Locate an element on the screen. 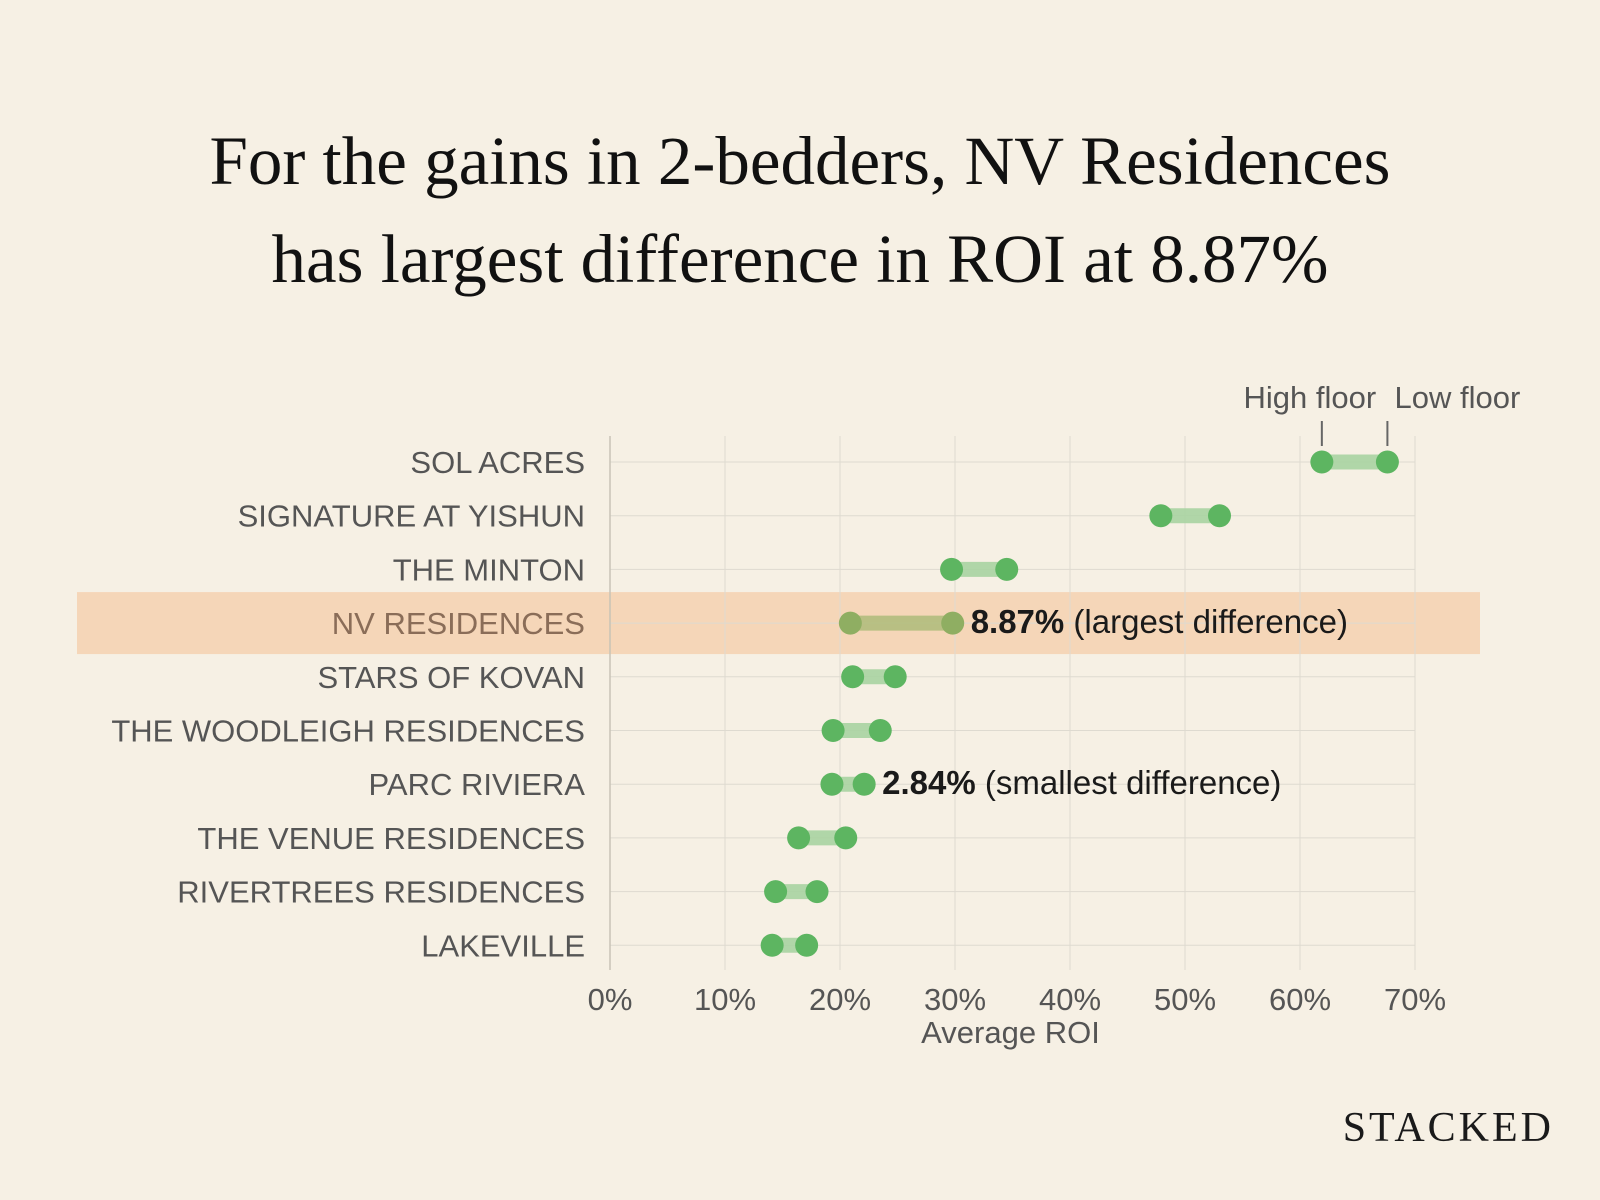 The image size is (1600, 1200). category-label: THE WOODLEIGH RESIDENCES is located at coordinates (348, 731).